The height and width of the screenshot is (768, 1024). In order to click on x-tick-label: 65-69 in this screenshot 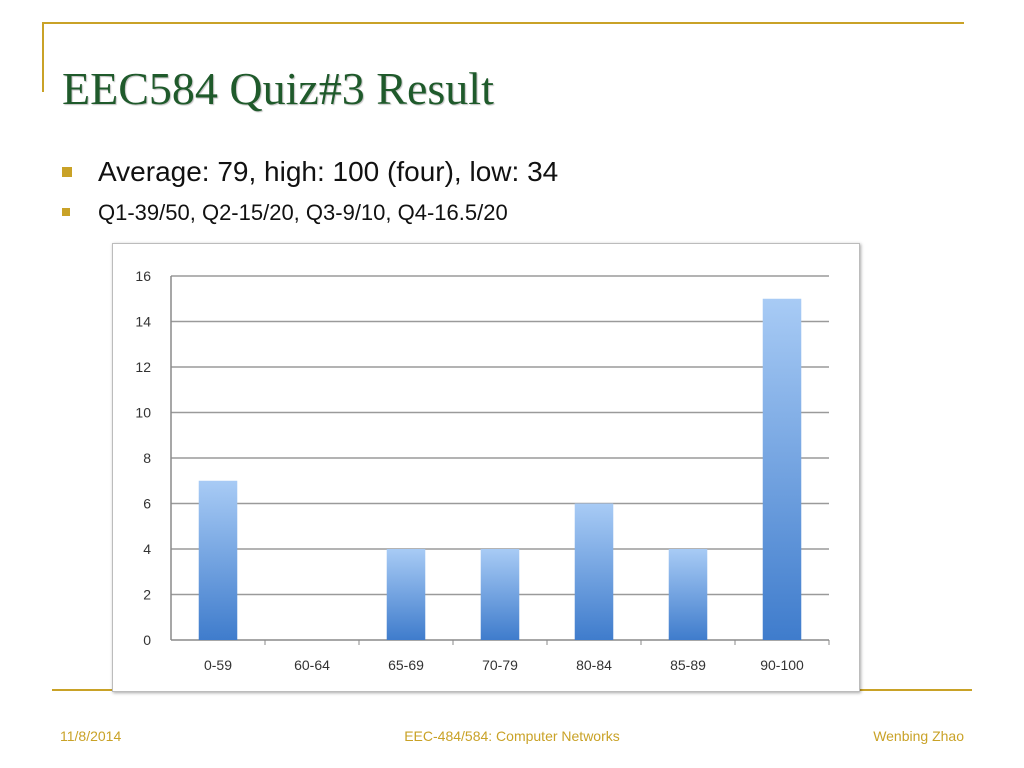, I will do `click(406, 665)`.